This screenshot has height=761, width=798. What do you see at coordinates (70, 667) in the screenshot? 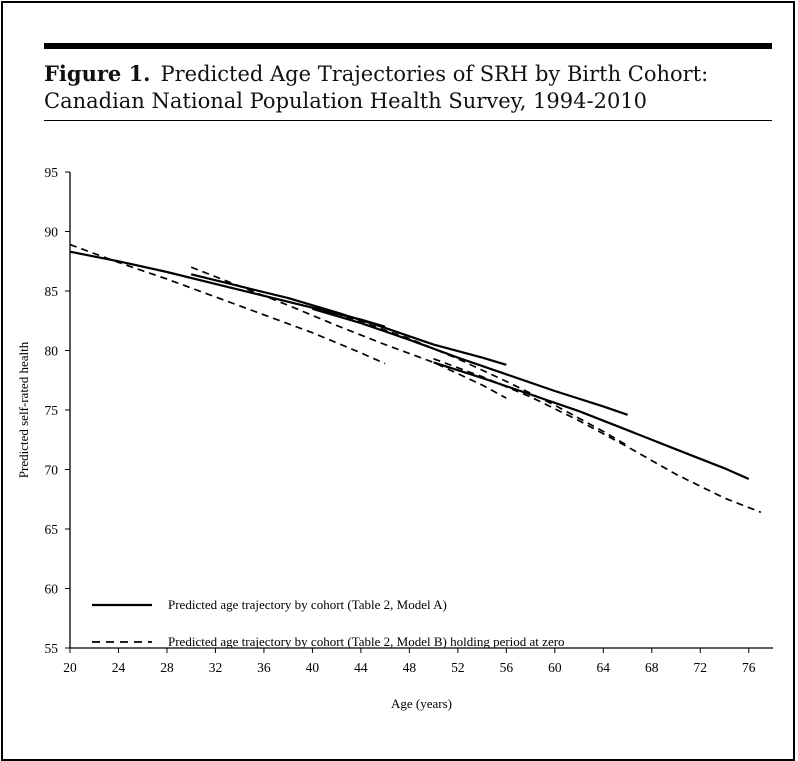
I see `x-tick-label: 20` at bounding box center [70, 667].